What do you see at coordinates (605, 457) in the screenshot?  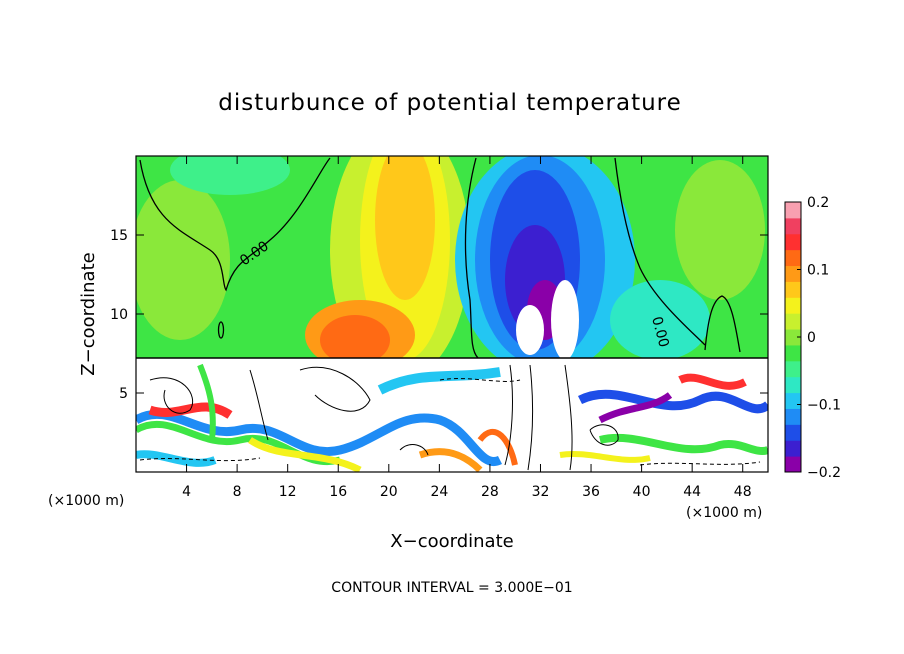 I see `turbulent-band-yellow-right` at bounding box center [605, 457].